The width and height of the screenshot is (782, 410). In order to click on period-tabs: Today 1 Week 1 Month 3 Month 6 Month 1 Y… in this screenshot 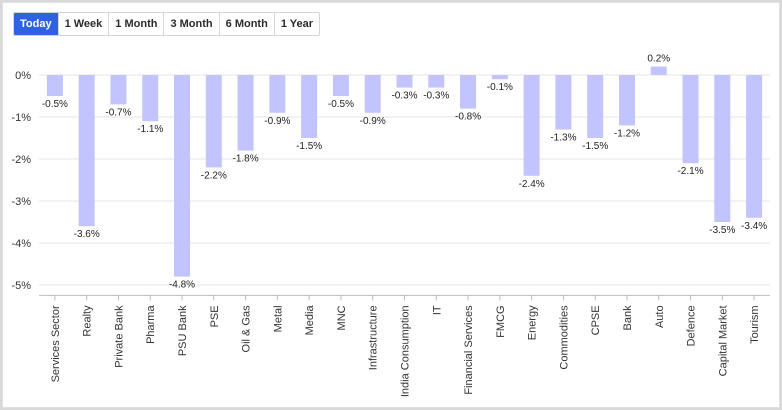, I will do `click(167, 24)`.